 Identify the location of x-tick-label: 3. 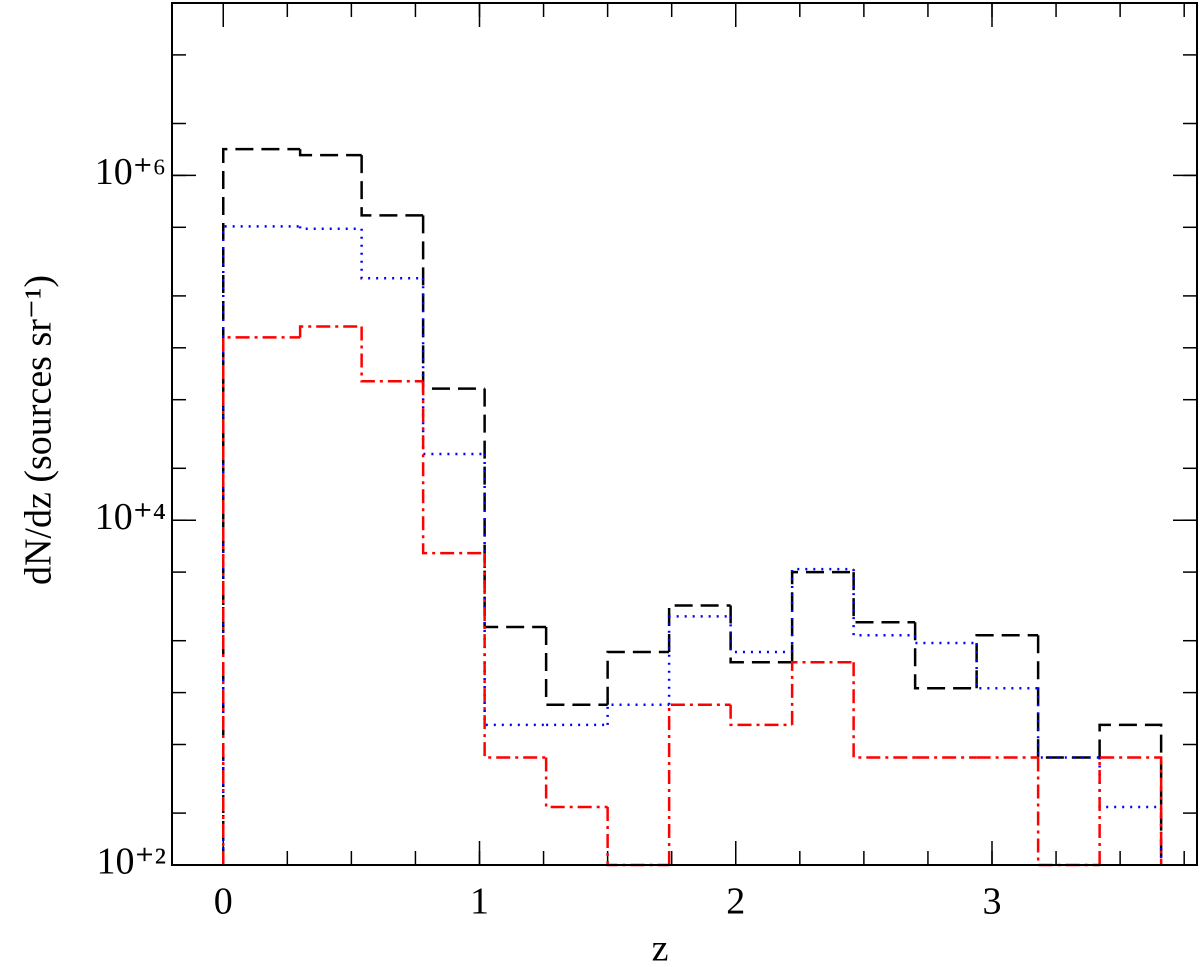
(992, 902).